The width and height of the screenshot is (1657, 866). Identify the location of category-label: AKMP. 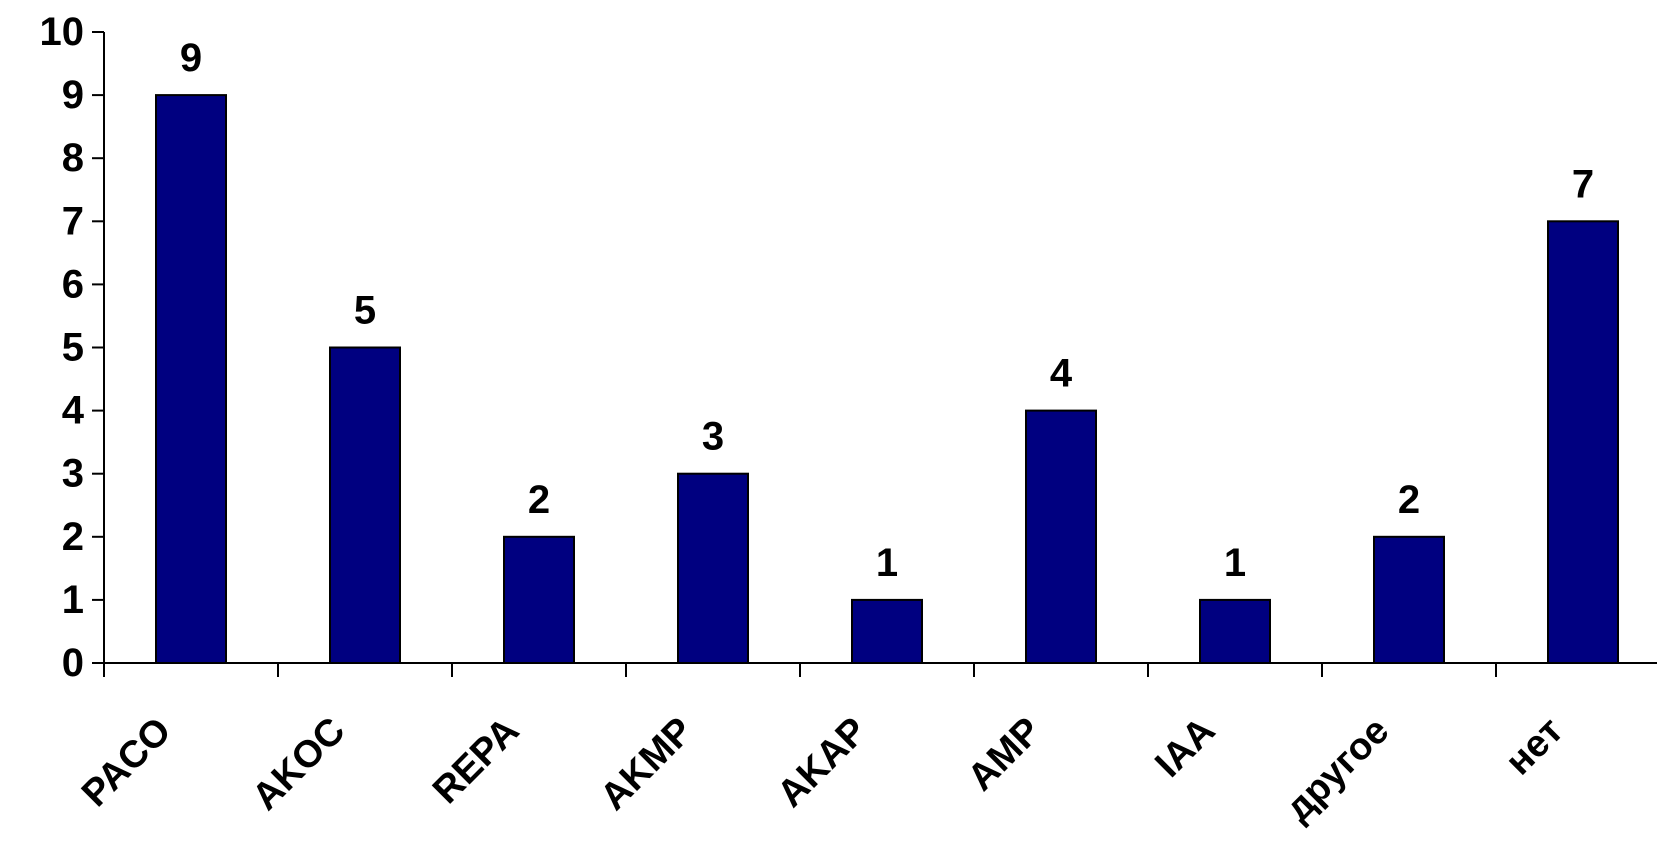
(647, 764).